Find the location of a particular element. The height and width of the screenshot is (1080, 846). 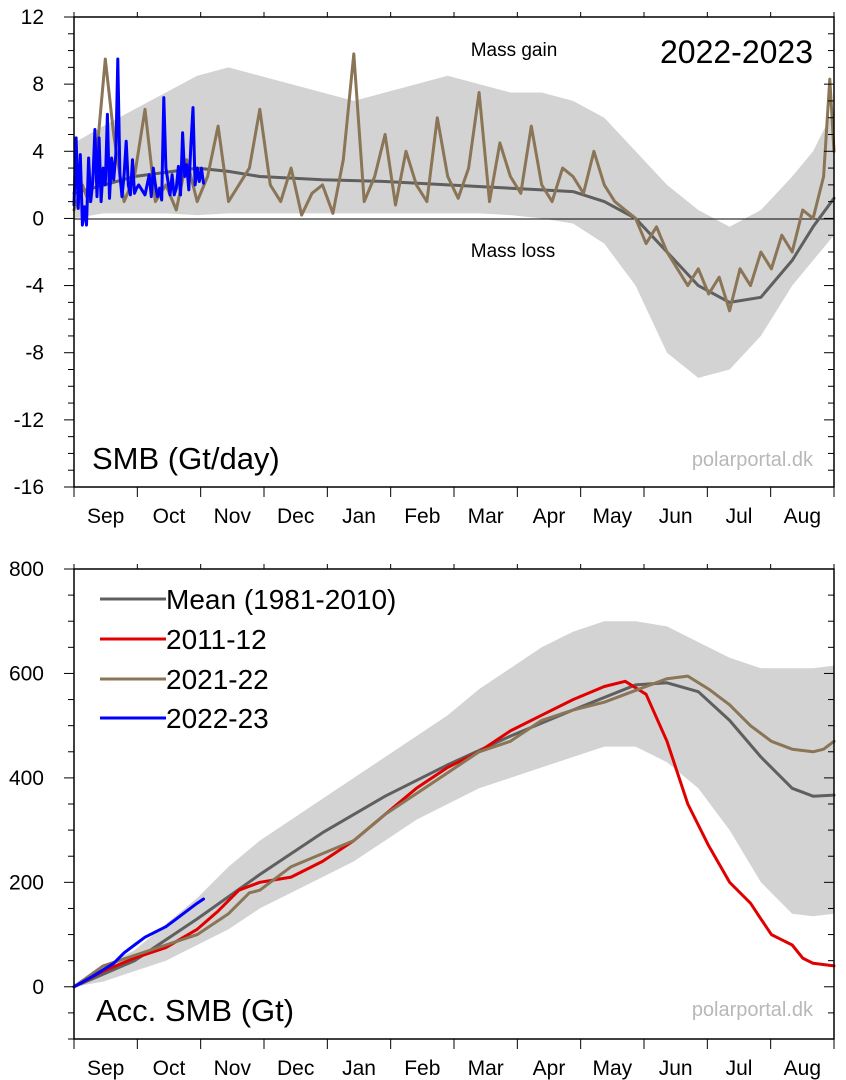

top-x-tick-label: May is located at coordinates (612, 516).